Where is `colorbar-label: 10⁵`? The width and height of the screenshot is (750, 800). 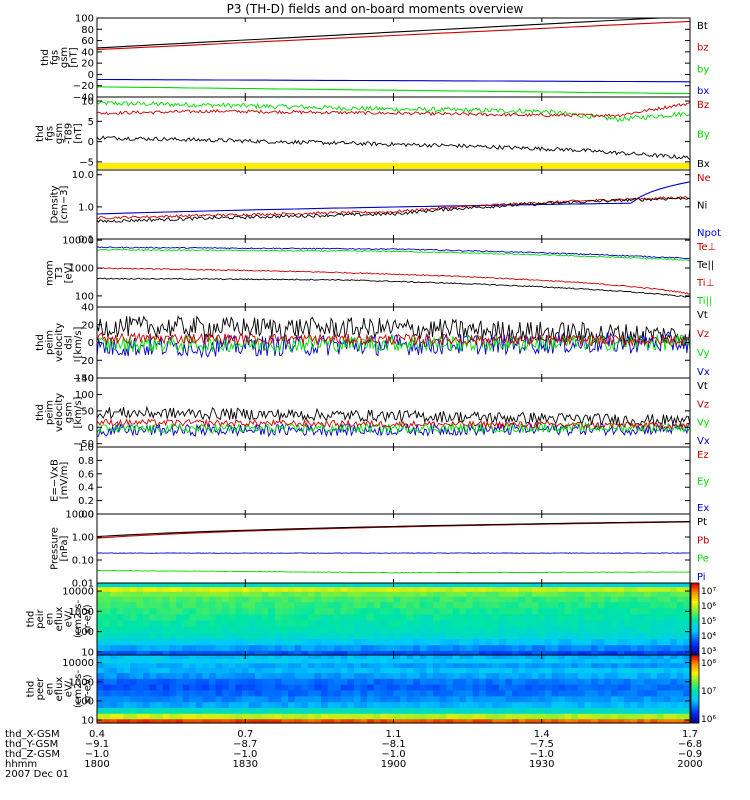 colorbar-label: 10⁵ is located at coordinates (708, 622).